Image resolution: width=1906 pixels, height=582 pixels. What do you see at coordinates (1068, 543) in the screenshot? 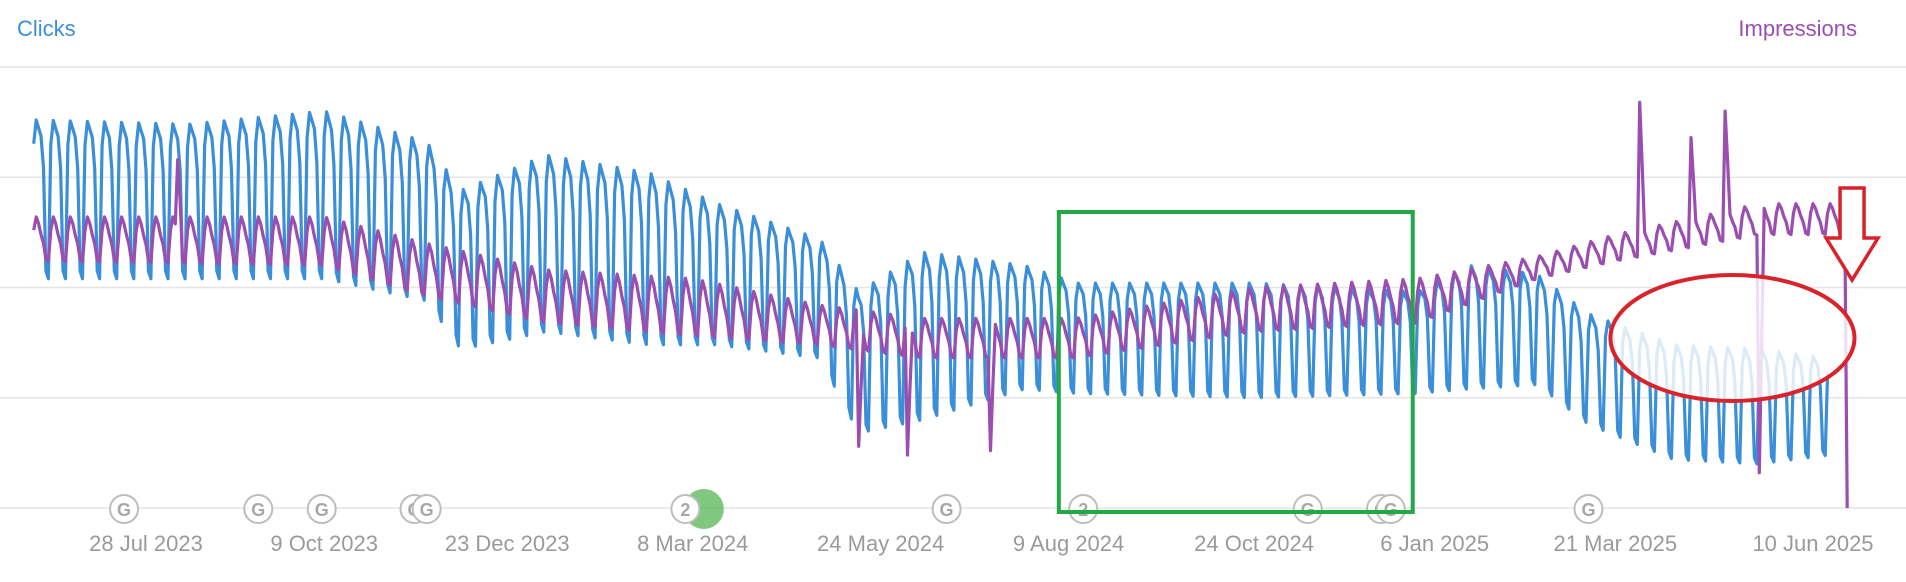
I see `x-tick-label: 9 Aug 2024` at bounding box center [1068, 543].